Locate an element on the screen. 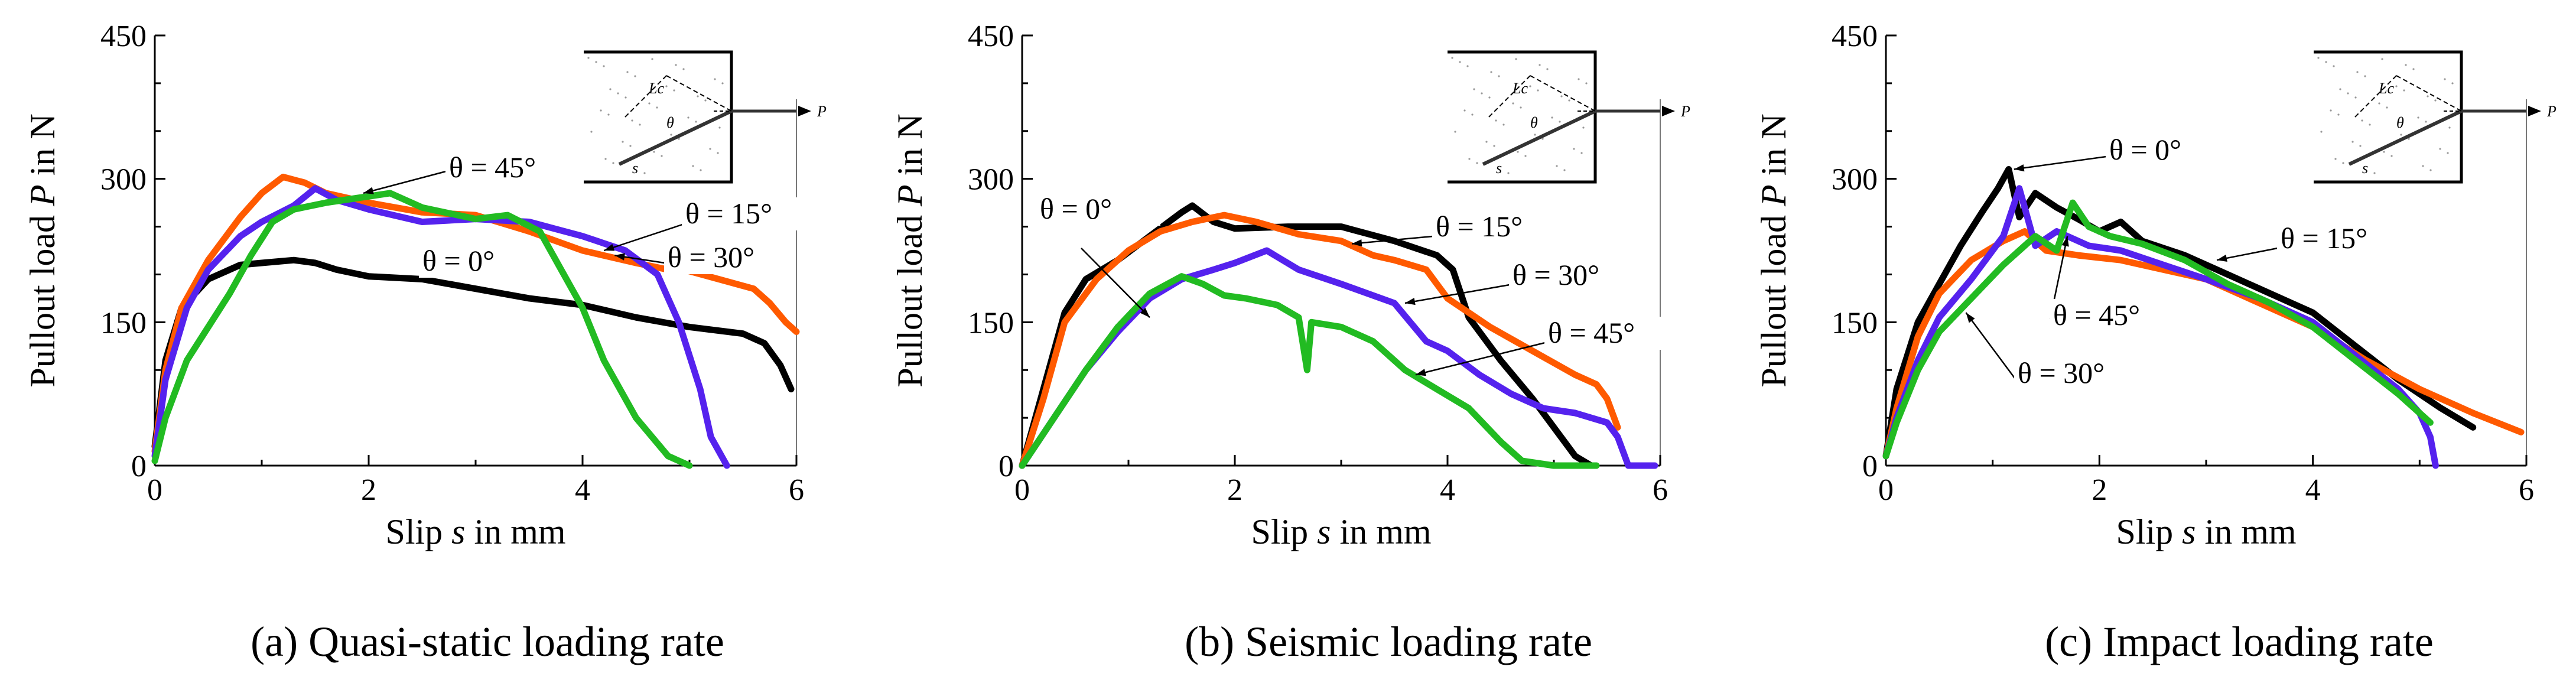 The image size is (2576, 686). x-tick-label: 6 is located at coordinates (1660, 490).